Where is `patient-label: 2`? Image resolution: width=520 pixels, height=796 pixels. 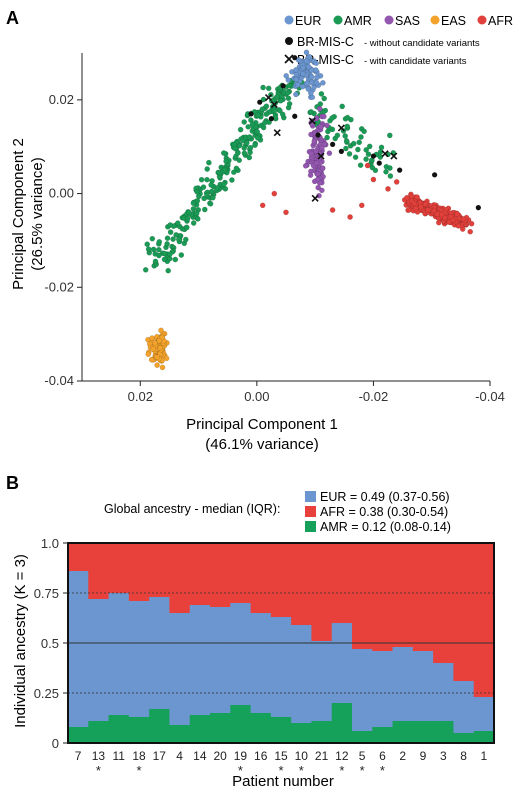
patient-label: 2 is located at coordinates (402, 756).